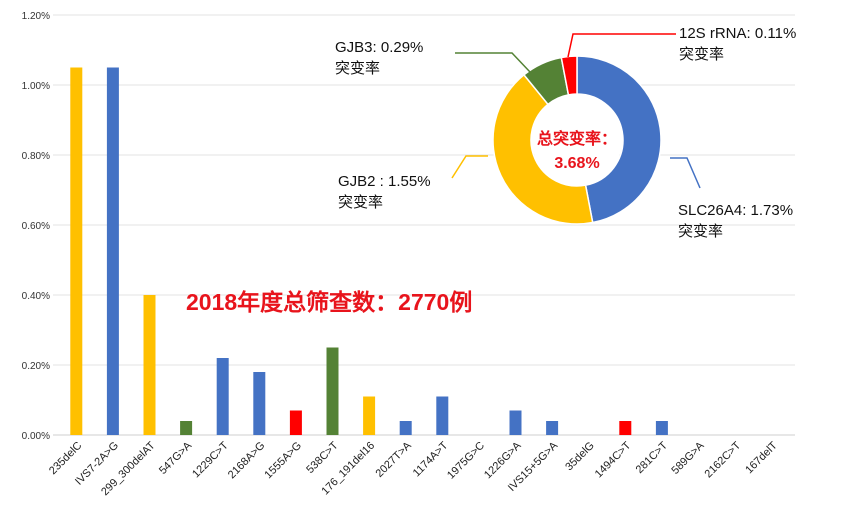 This screenshot has height=514, width=850. What do you see at coordinates (515, 422) in the screenshot?
I see `bar-1226G>A` at bounding box center [515, 422].